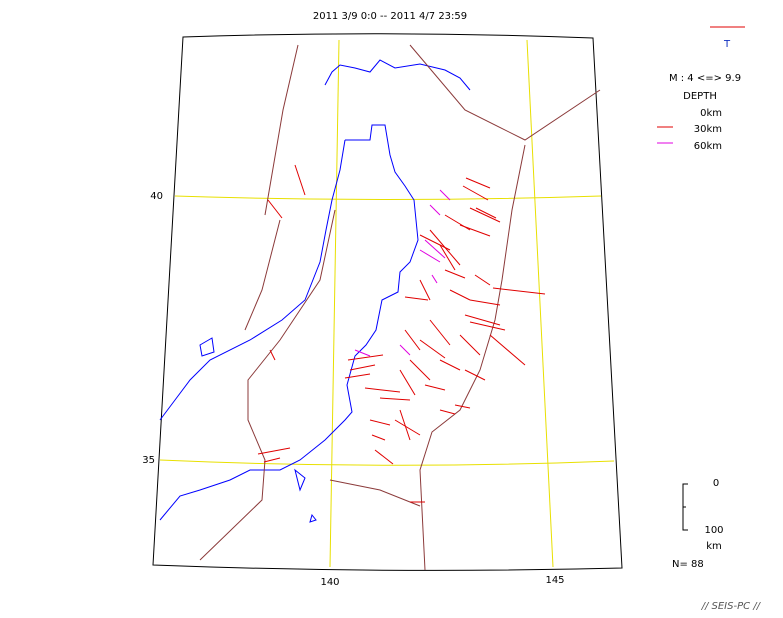 Image resolution: width=783 pixels, height=618 pixels. What do you see at coordinates (148, 460) in the screenshot?
I see `latitude-label: 35` at bounding box center [148, 460].